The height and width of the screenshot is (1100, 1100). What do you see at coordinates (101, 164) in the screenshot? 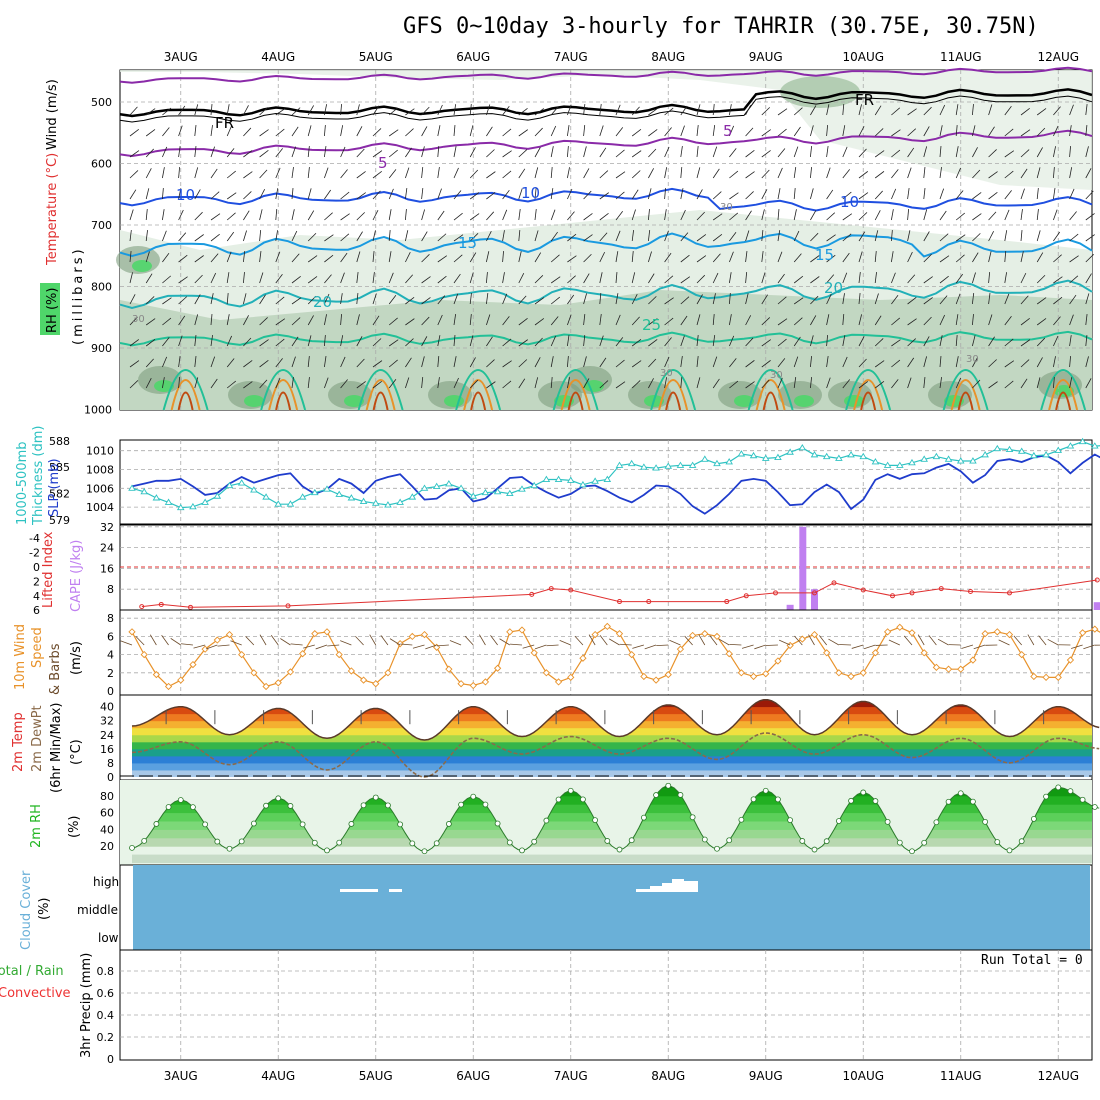
I see `pressure-tick-label: 600` at bounding box center [101, 164].